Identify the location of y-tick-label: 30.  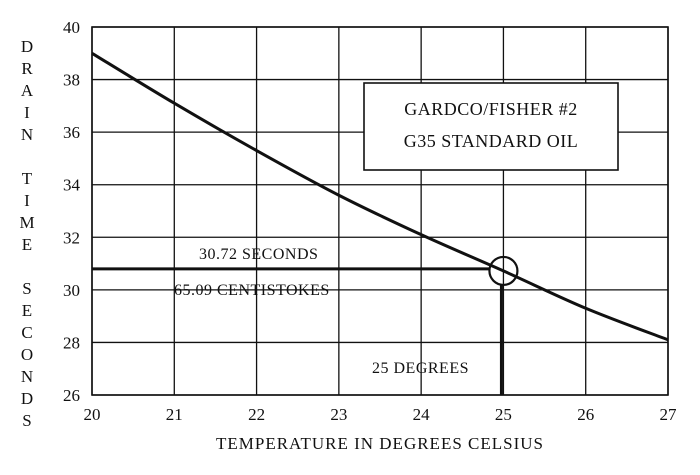
(71, 290).